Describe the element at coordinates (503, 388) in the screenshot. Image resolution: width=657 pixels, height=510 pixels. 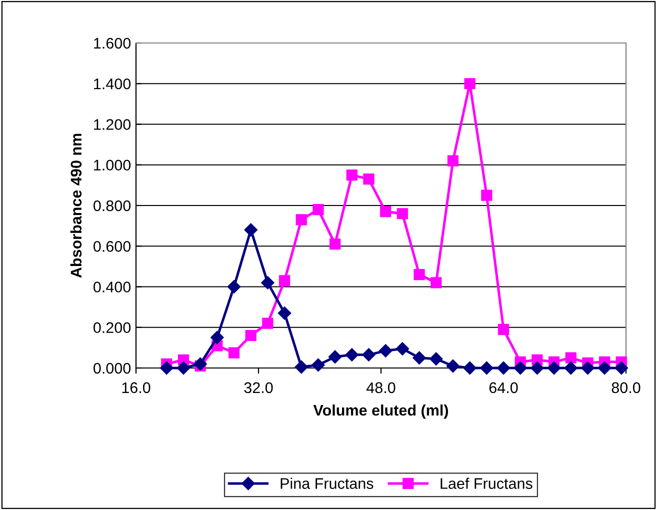
I see `x-tick-label: 64.0` at that location.